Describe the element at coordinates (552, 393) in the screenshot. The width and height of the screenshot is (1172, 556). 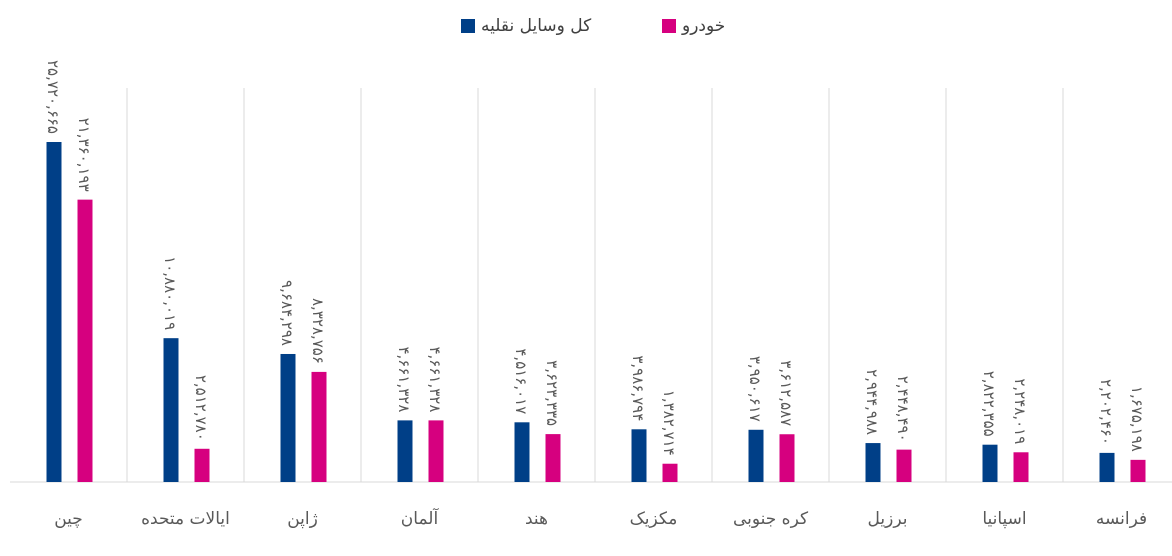
I see `data-label: ۳,۶۲۳,۳۳۵` at that location.